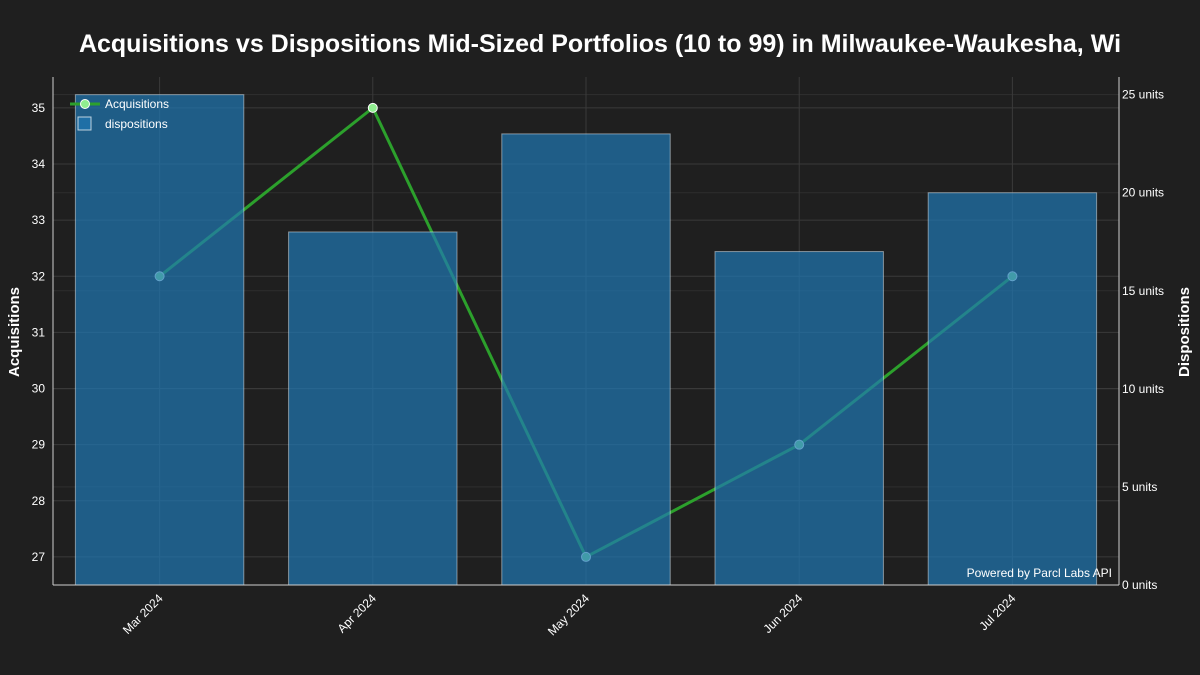 The width and height of the screenshot is (1200, 675). What do you see at coordinates (782, 613) in the screenshot?
I see `x-tick-label: Jun 2024` at bounding box center [782, 613].